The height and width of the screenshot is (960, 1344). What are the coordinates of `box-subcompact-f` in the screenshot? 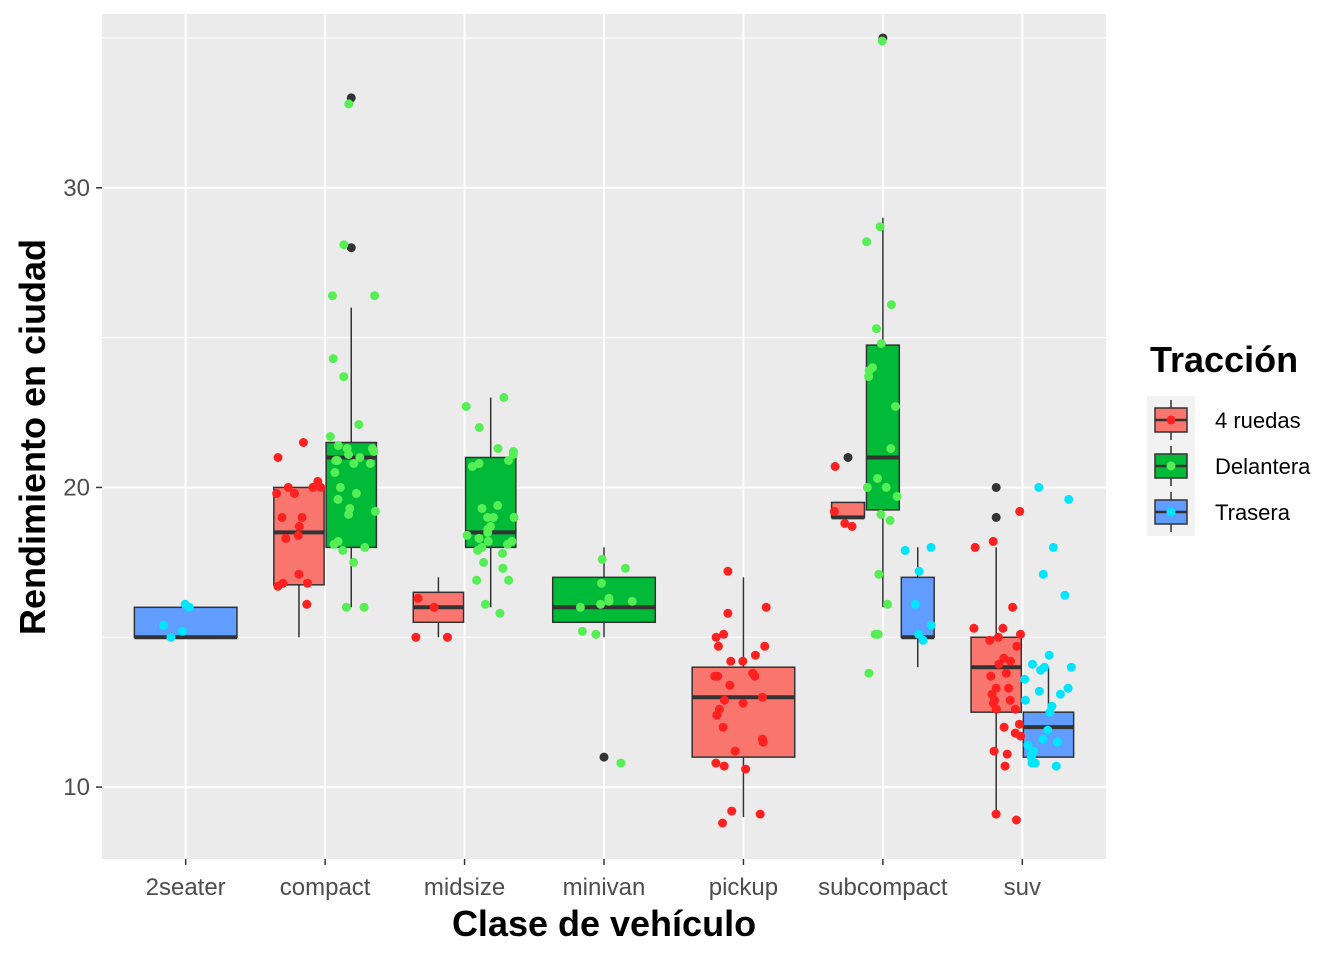 It's located at (883, 427).